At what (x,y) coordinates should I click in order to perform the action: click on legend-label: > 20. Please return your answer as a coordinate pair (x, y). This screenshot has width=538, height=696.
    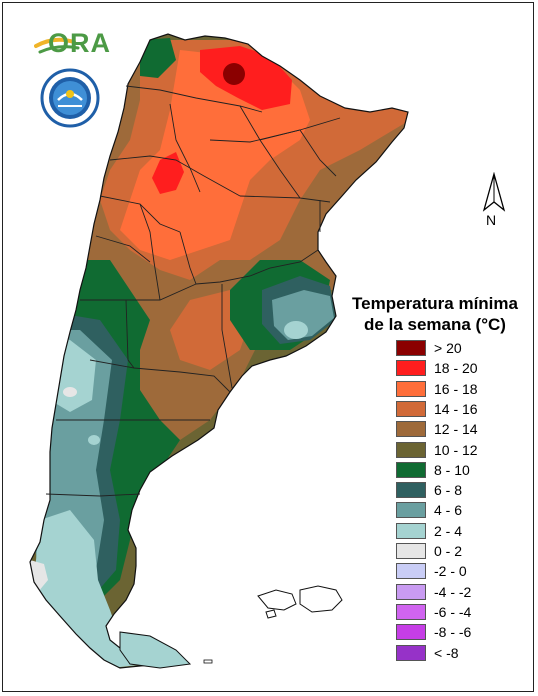
    Looking at the image, I should click on (448, 348).